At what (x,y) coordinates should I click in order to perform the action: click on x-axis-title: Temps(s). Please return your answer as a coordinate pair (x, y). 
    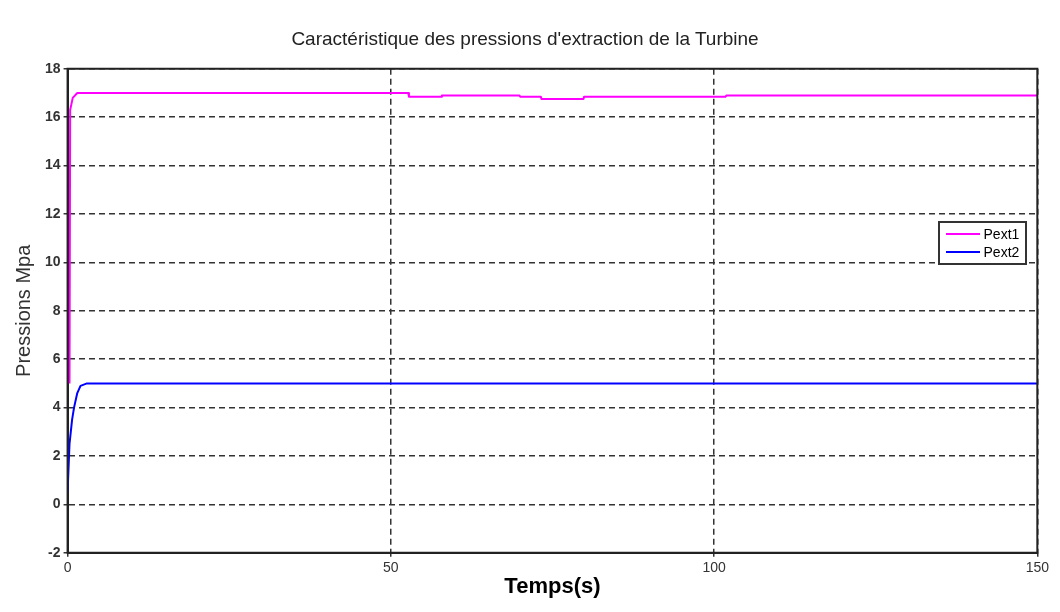
    Looking at the image, I should click on (552, 585).